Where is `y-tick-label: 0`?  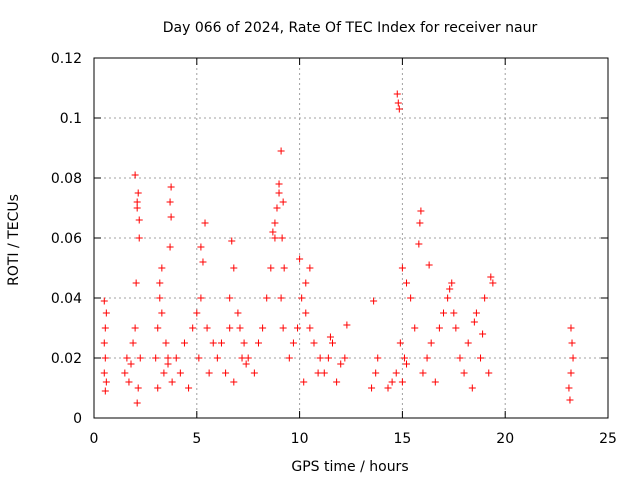 y-tick-label: 0 is located at coordinates (77, 419).